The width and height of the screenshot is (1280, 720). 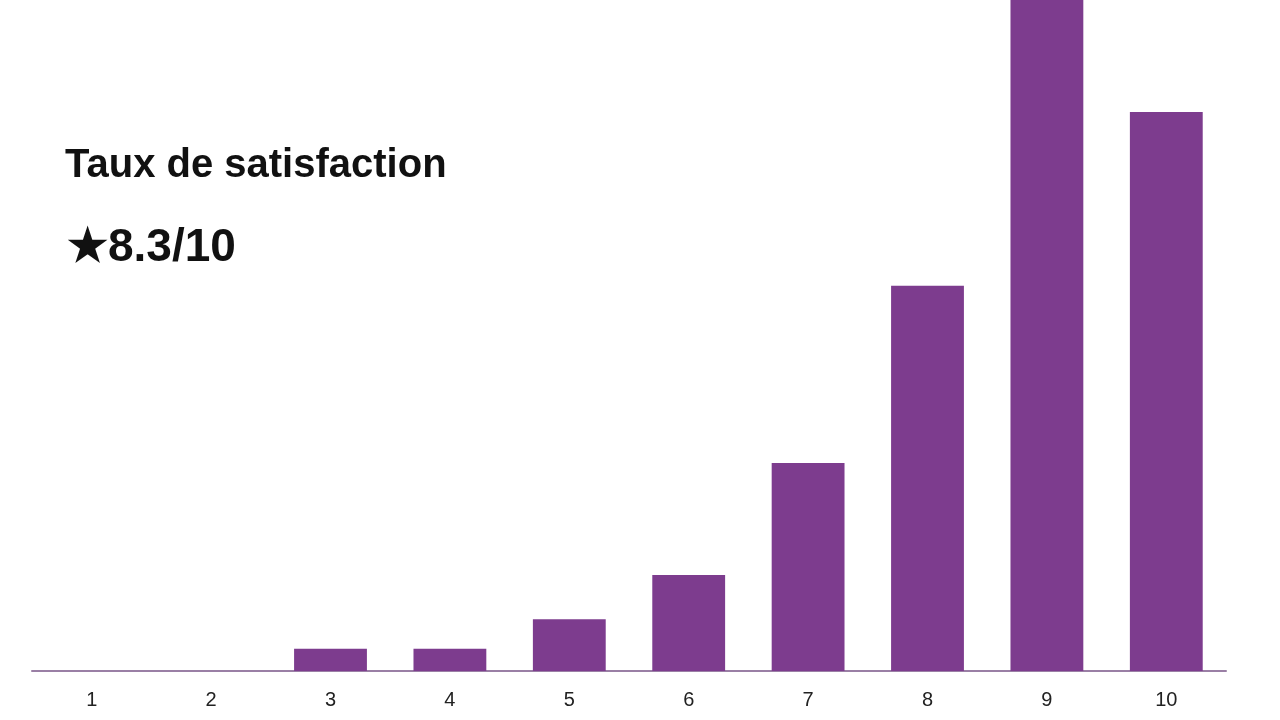 I want to click on x-tick-label: 7, so click(x=808, y=699).